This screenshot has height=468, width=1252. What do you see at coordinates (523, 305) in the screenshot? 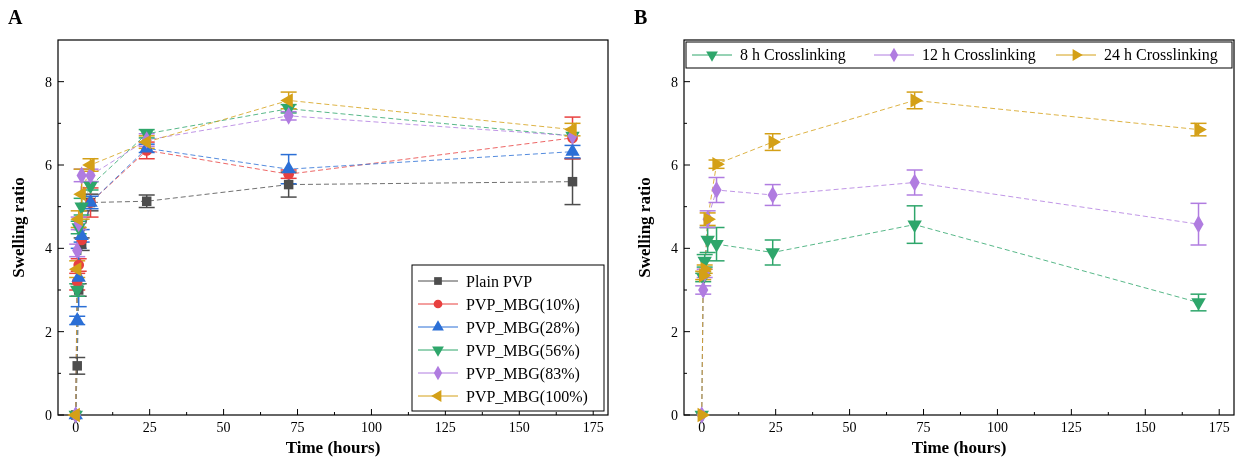
I see `legend-label: PVP_MBG(10%)` at bounding box center [523, 305].